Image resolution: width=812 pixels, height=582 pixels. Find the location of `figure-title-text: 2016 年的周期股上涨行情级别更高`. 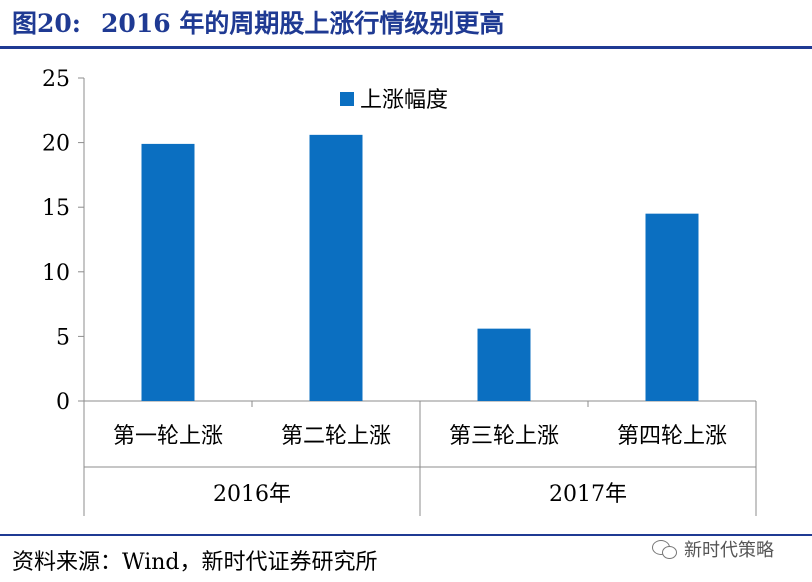

figure-title-text: 2016 年的周期股上涨行情级别更高 is located at coordinates (303, 23).